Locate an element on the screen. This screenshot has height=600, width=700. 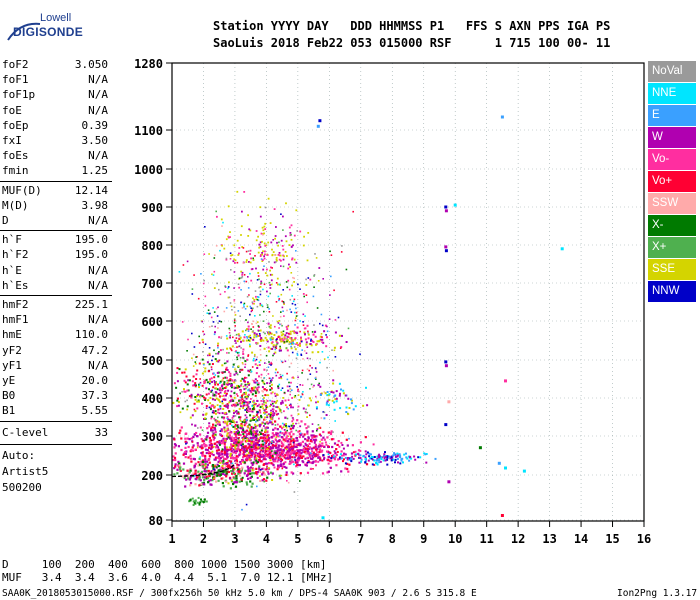
param-value: 37.3 is located at coordinates (95, 396).